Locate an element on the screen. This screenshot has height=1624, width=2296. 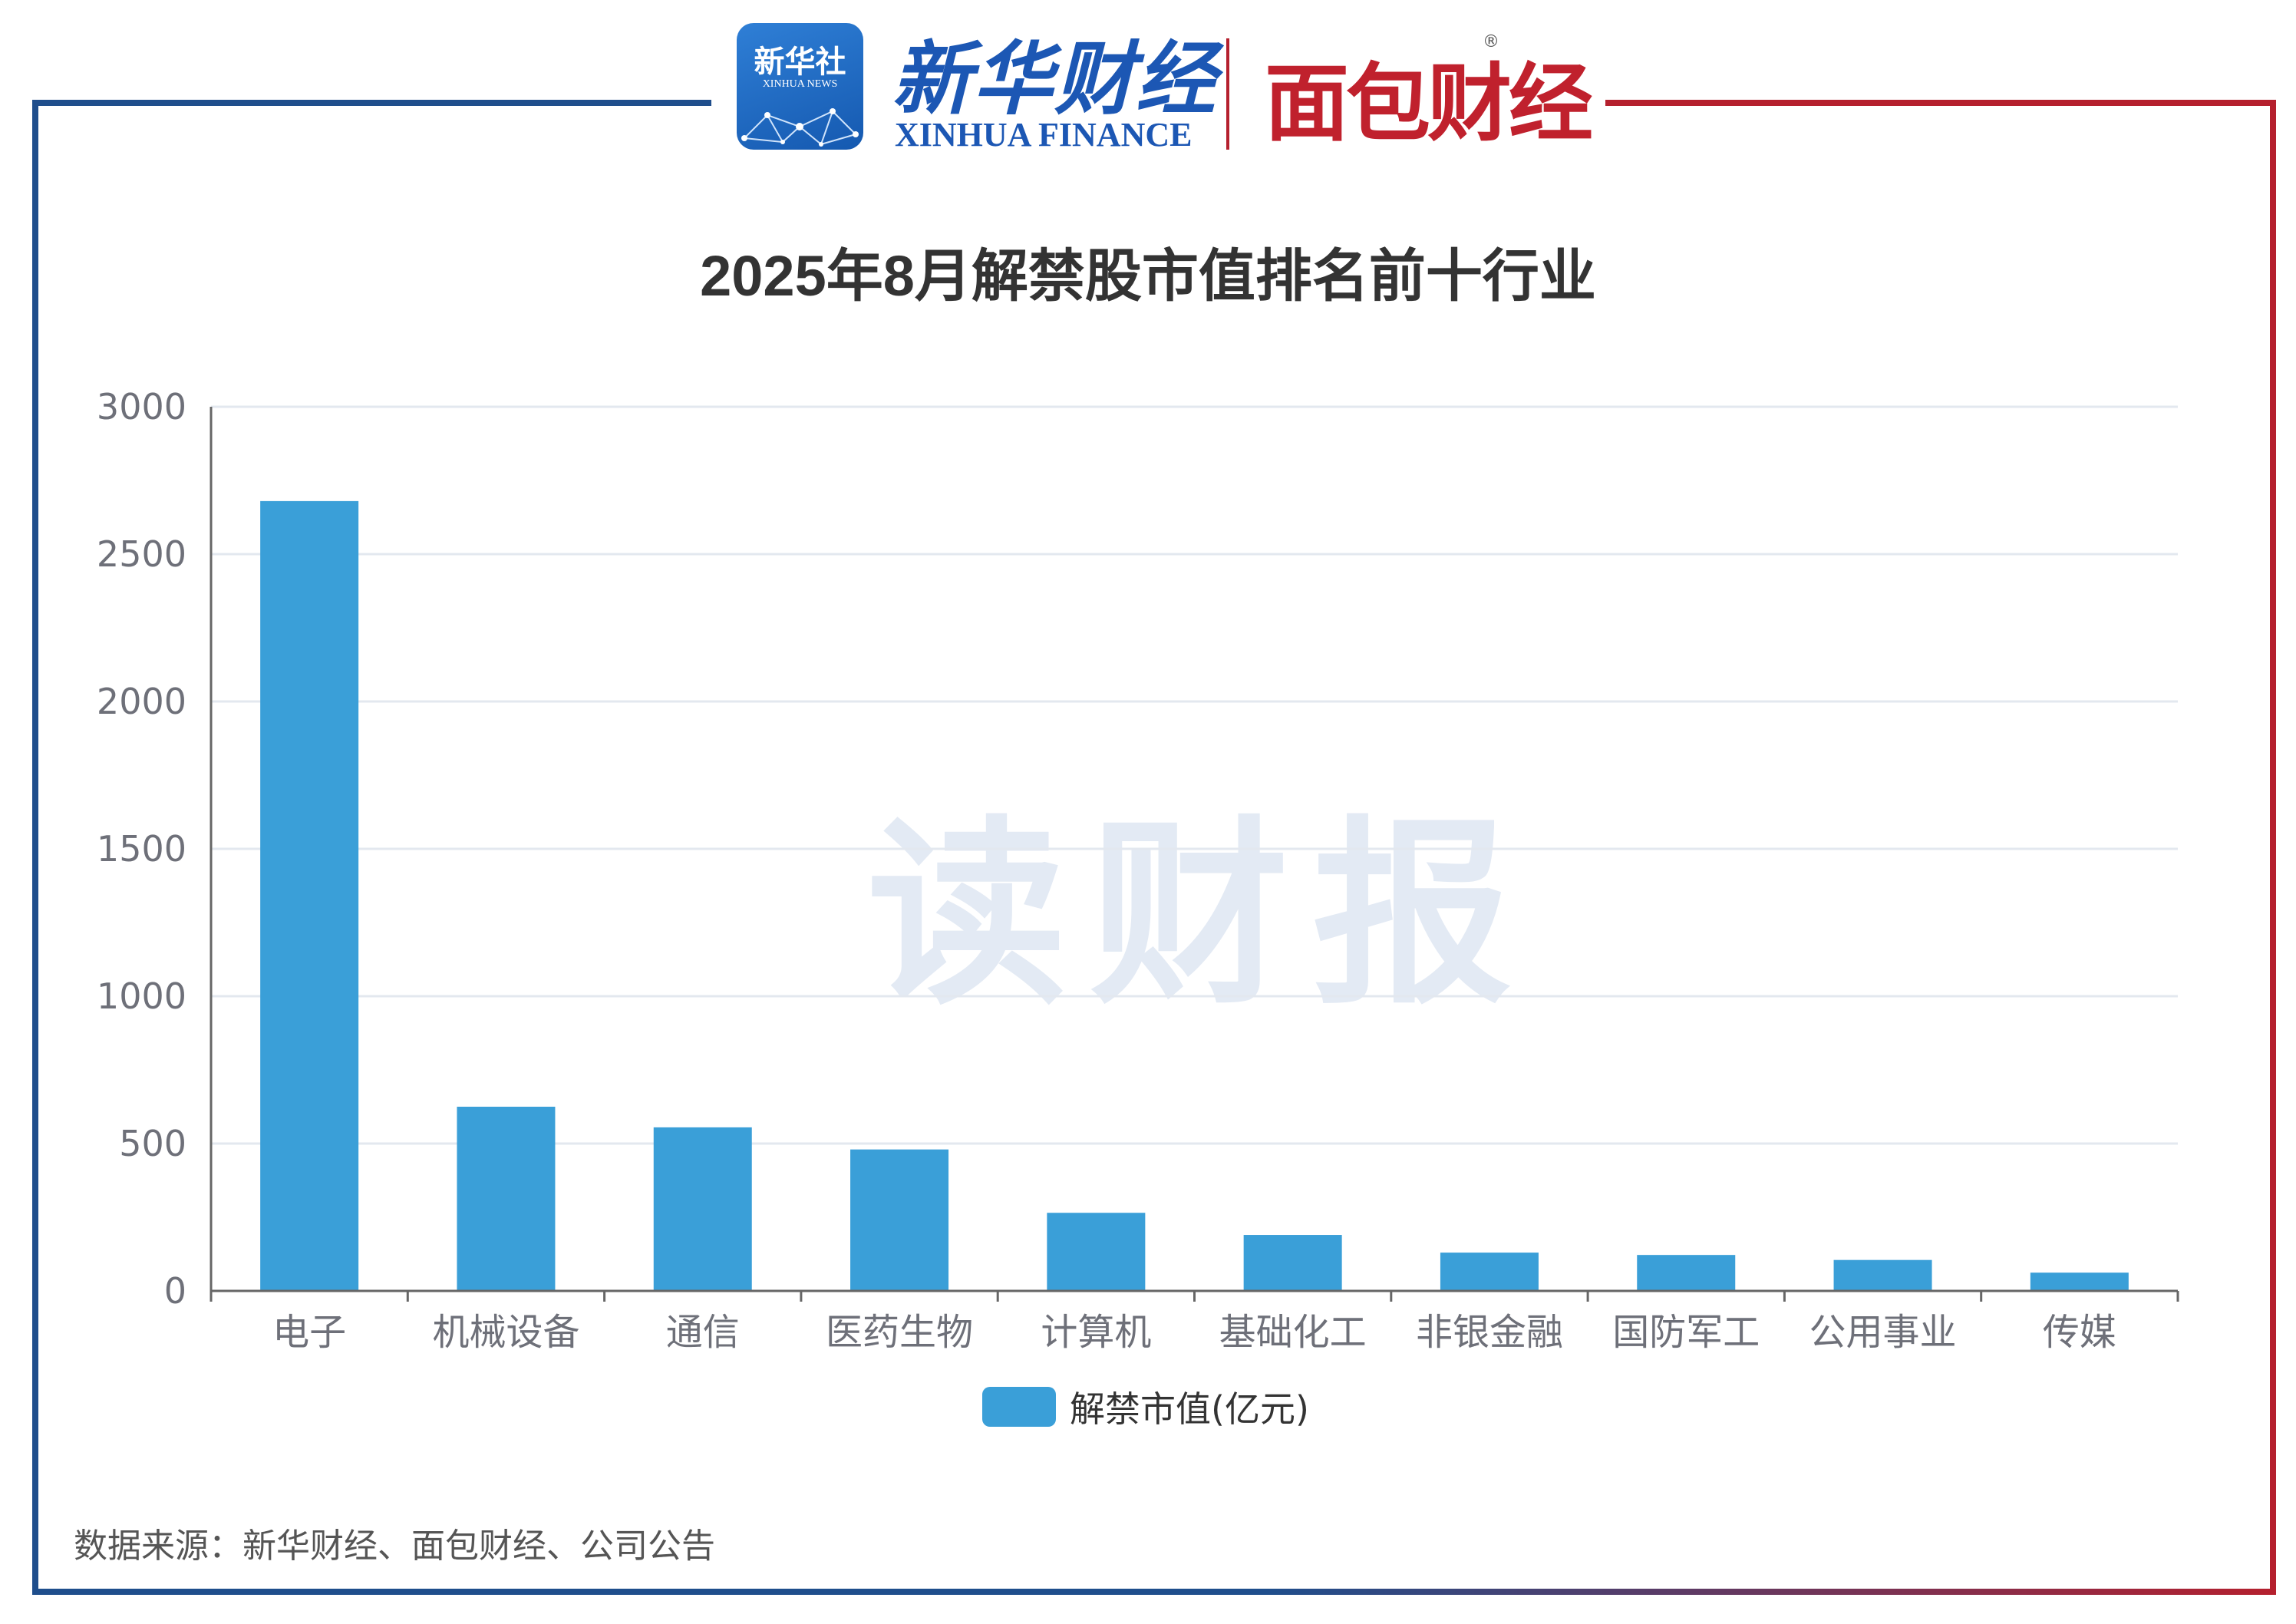
x-tick-label: 通信 is located at coordinates (703, 1332).